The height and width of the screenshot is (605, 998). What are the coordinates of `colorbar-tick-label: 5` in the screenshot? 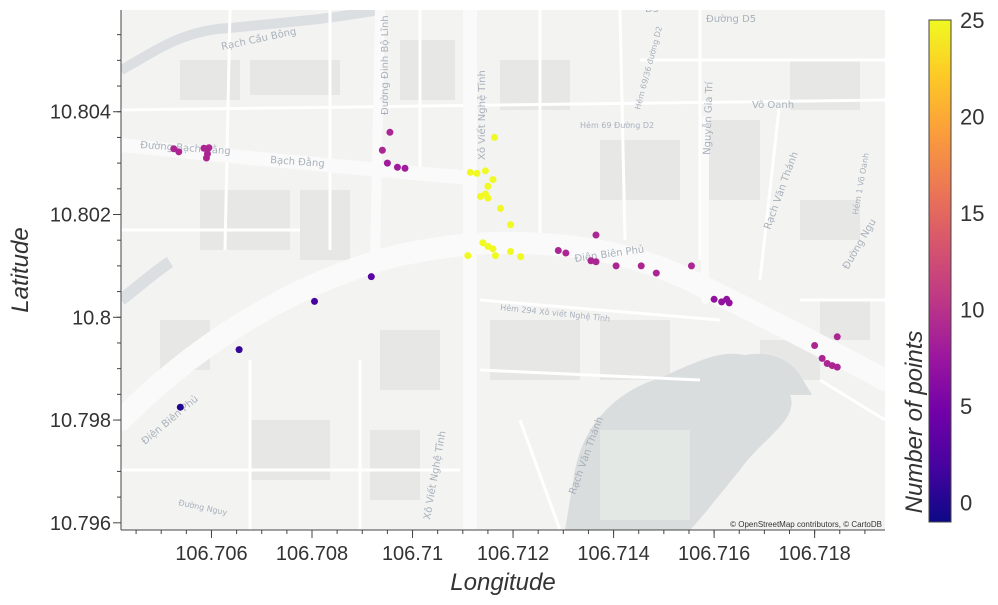 It's located at (966, 406).